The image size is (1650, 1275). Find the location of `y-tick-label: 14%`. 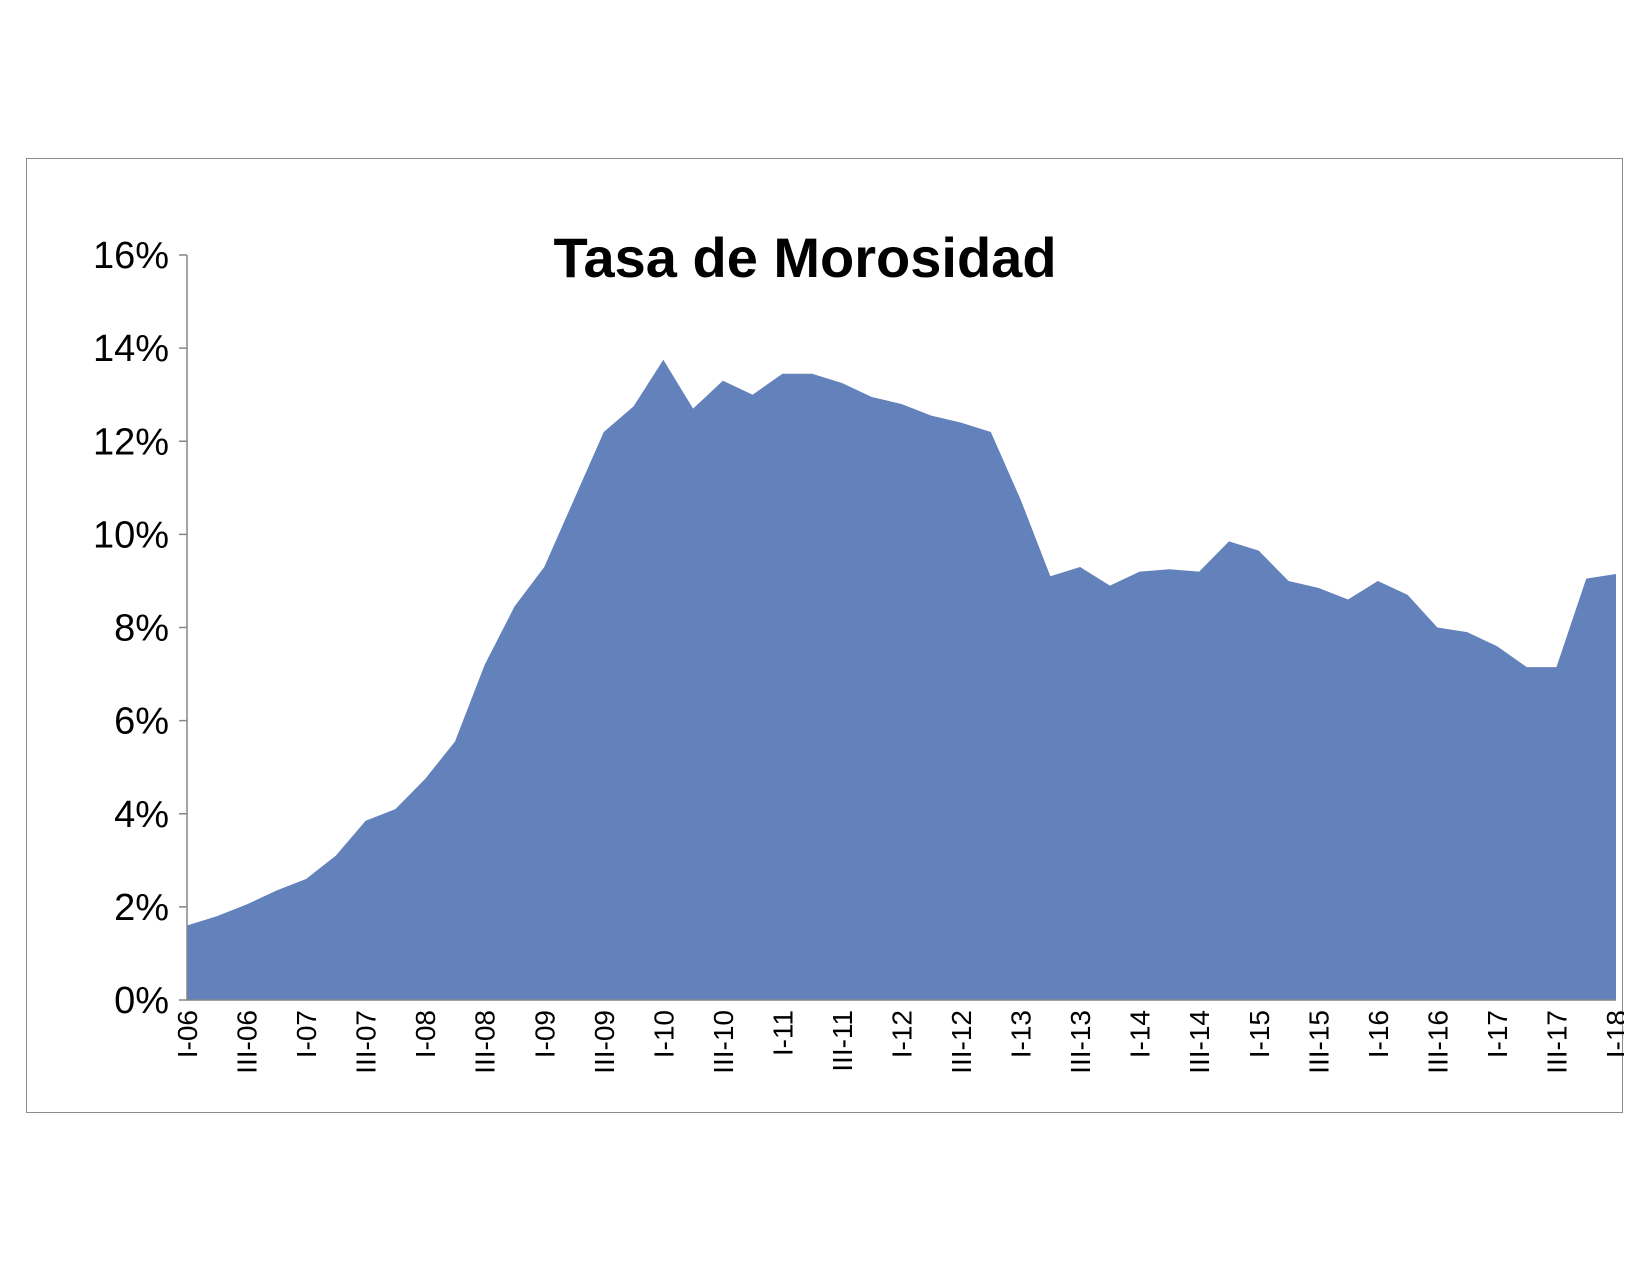

y-tick-label: 14% is located at coordinates (131, 349).